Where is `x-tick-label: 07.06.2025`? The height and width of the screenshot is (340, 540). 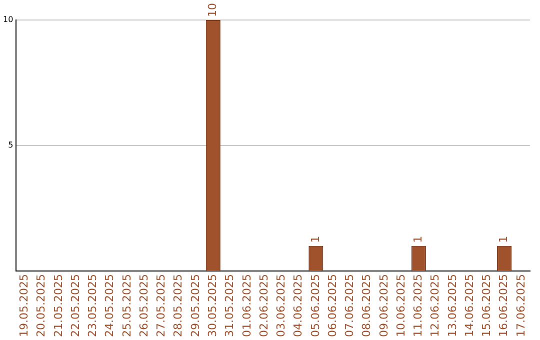
x-tick-label: 07.06.2025 is located at coordinates (349, 306).